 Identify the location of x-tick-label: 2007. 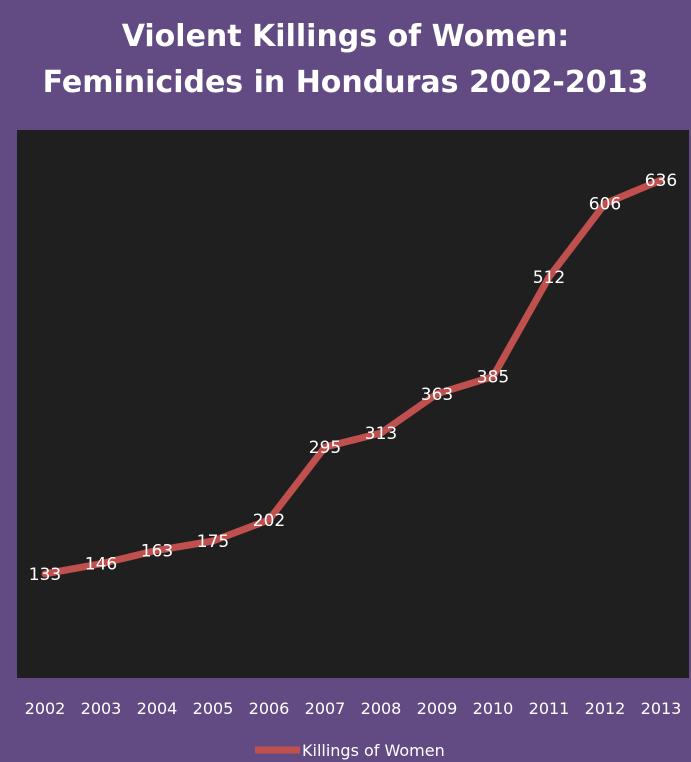
(325, 708).